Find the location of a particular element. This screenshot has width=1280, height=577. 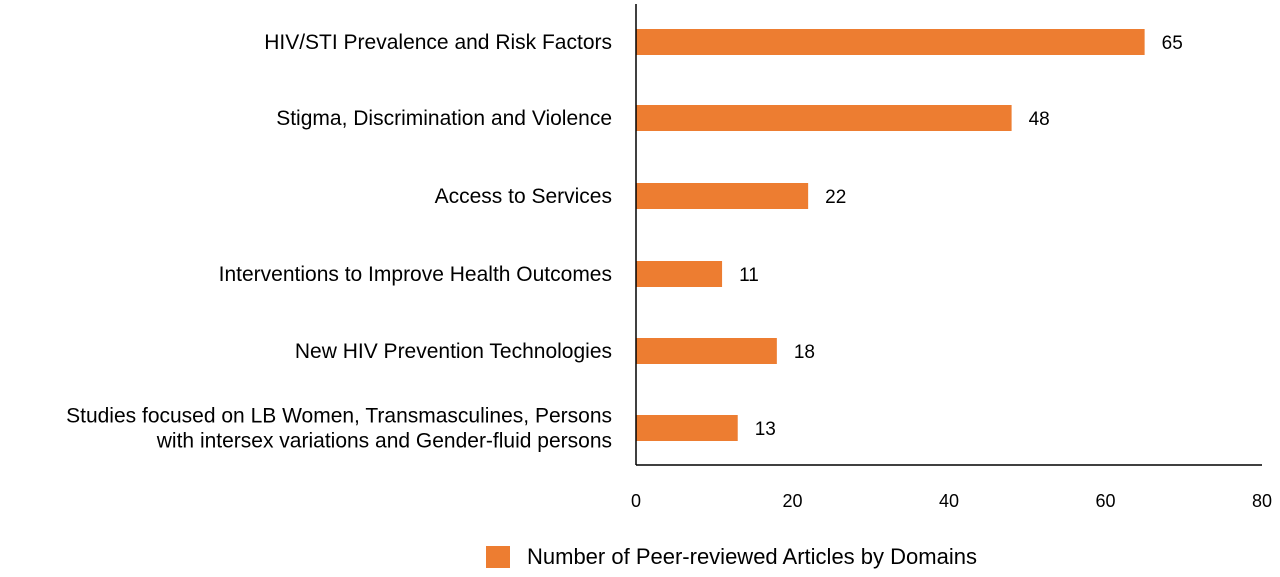

value-label: 18 is located at coordinates (804, 352).